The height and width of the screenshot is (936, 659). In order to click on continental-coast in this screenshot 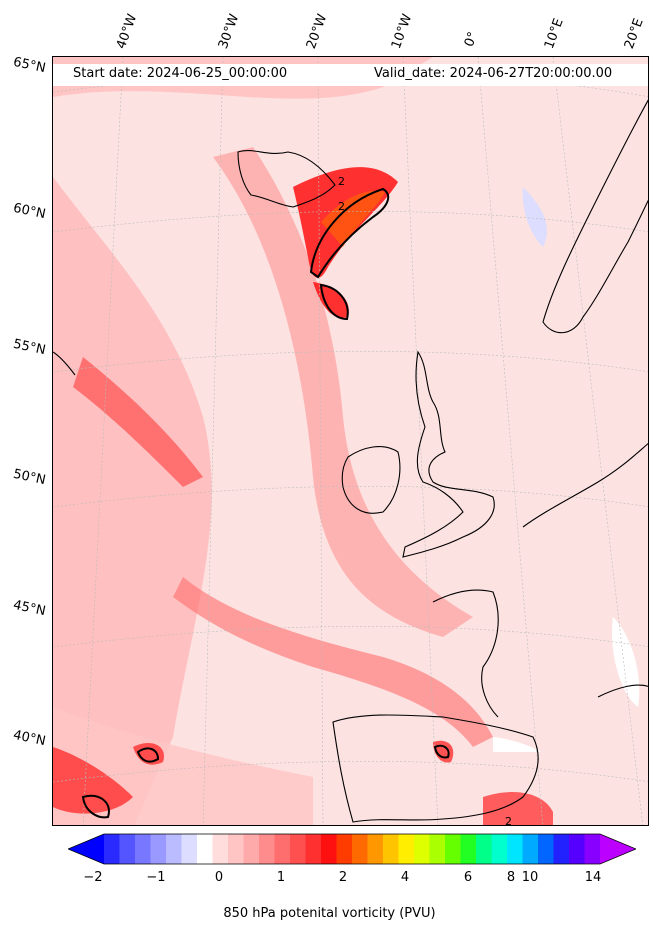, I will do `click(585, 485)`.